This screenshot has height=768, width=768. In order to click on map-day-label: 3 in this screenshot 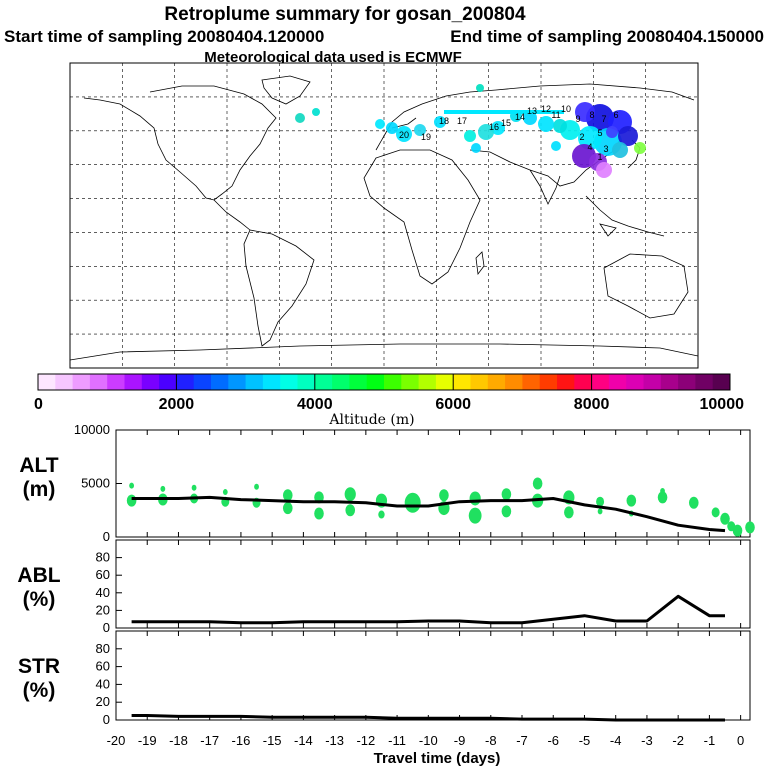, I will do `click(605, 149)`.